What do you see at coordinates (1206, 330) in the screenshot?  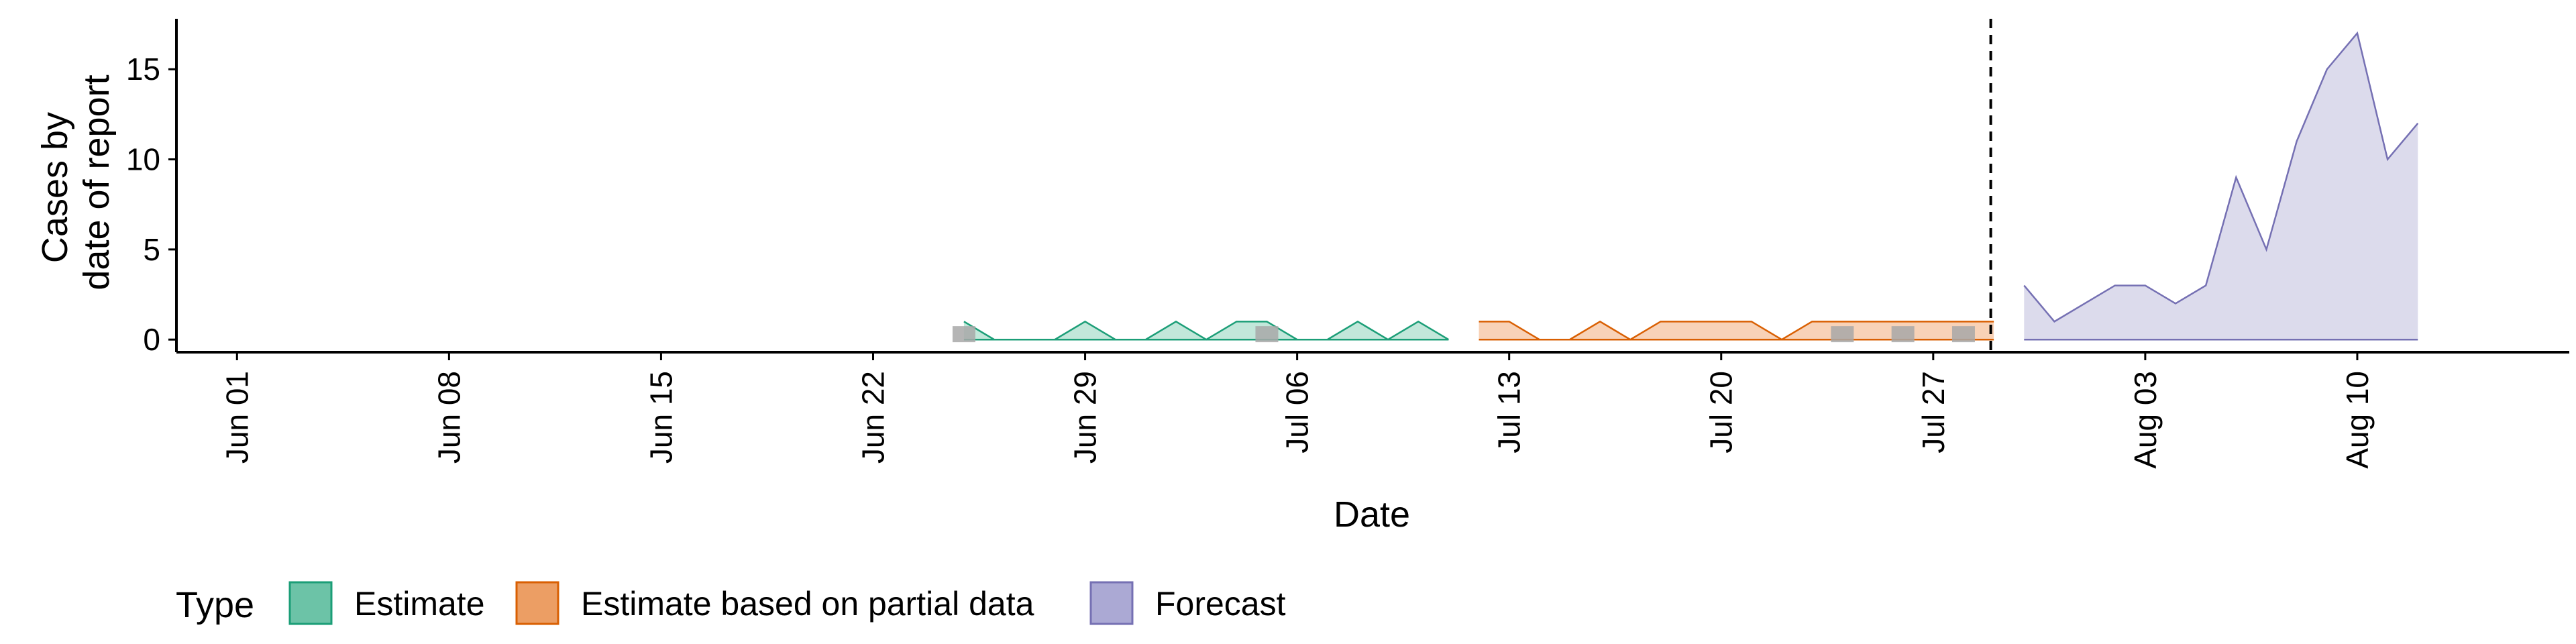 I see `series-area-estimate` at bounding box center [1206, 330].